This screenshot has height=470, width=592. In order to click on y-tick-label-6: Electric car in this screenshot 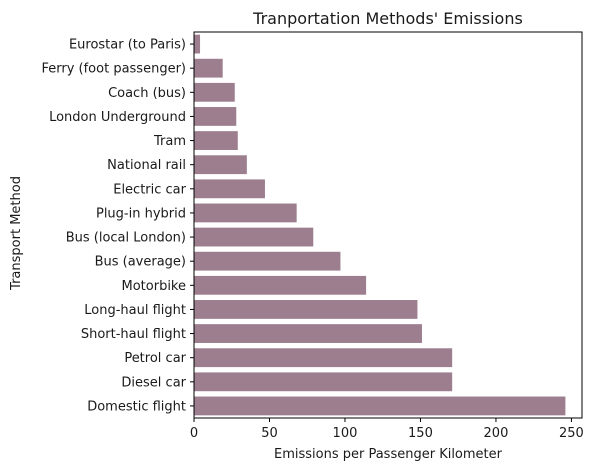, I will do `click(149, 189)`.